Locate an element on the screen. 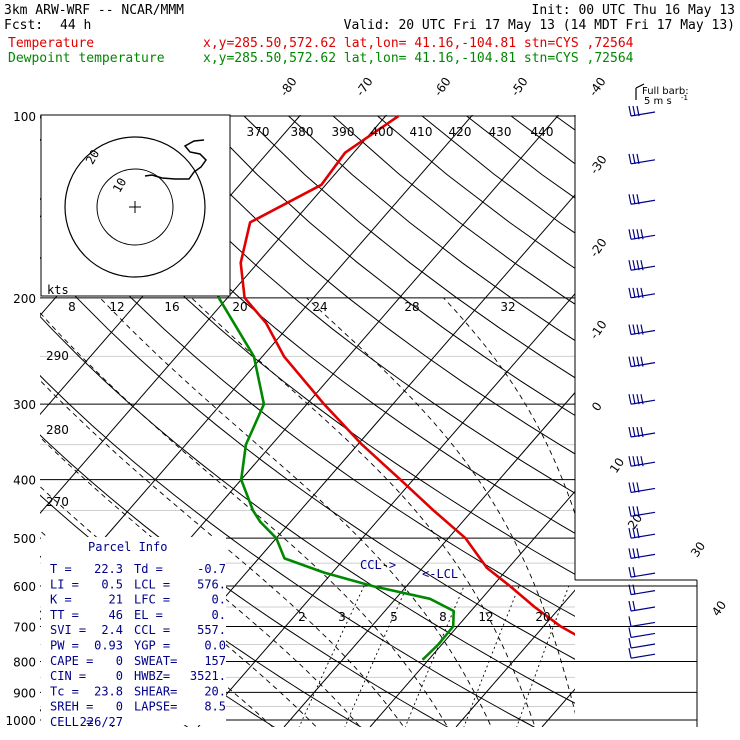  parcel-row-value: 226/27 is located at coordinates (101, 722).